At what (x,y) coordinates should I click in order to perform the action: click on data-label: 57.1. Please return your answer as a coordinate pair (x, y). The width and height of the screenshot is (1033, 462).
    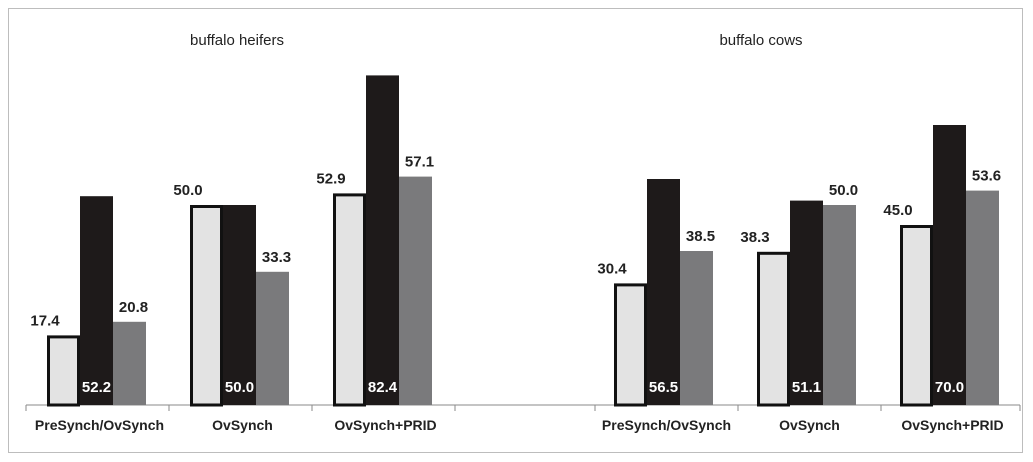
    Looking at the image, I should click on (419, 162).